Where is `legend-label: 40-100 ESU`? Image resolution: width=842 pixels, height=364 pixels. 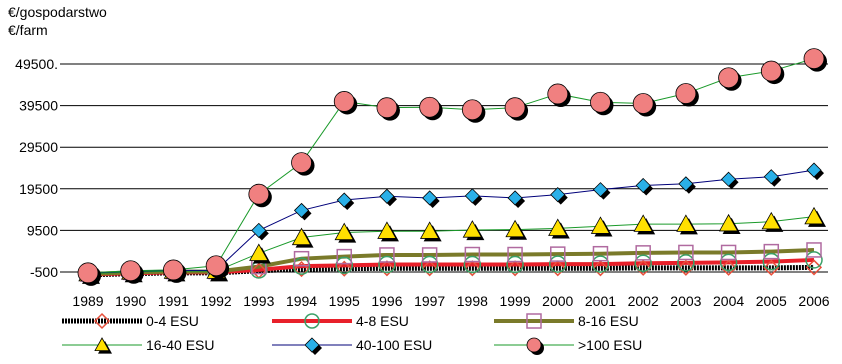
legend-label: 40-100 ESU is located at coordinates (394, 345).